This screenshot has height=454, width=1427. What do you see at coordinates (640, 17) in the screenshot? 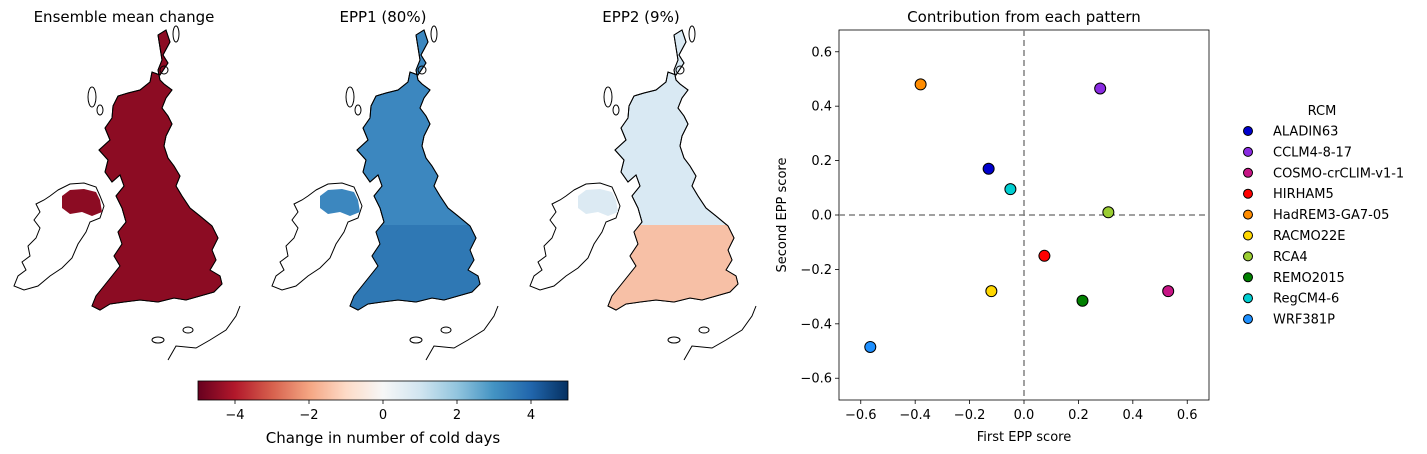
I see `map-title: EPP2 (9%)` at bounding box center [640, 17].